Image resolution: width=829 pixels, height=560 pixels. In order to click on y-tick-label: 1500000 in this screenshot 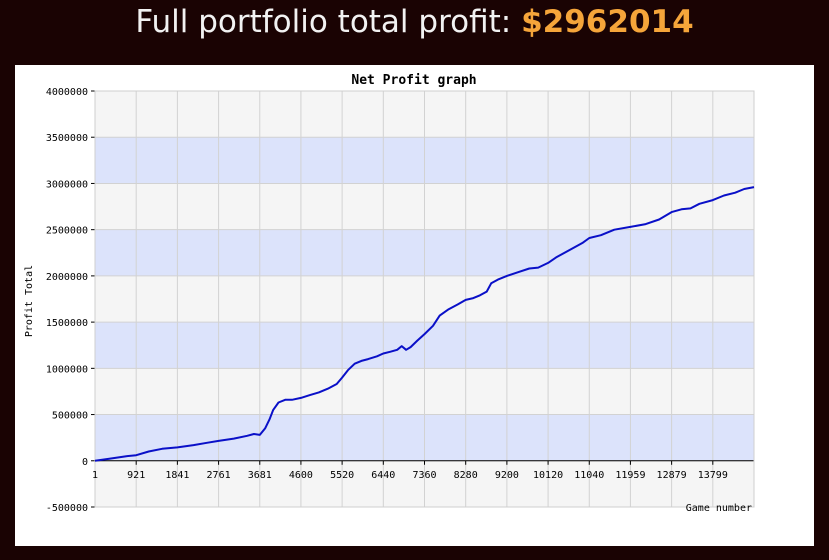, I will do `click(67, 323)`.